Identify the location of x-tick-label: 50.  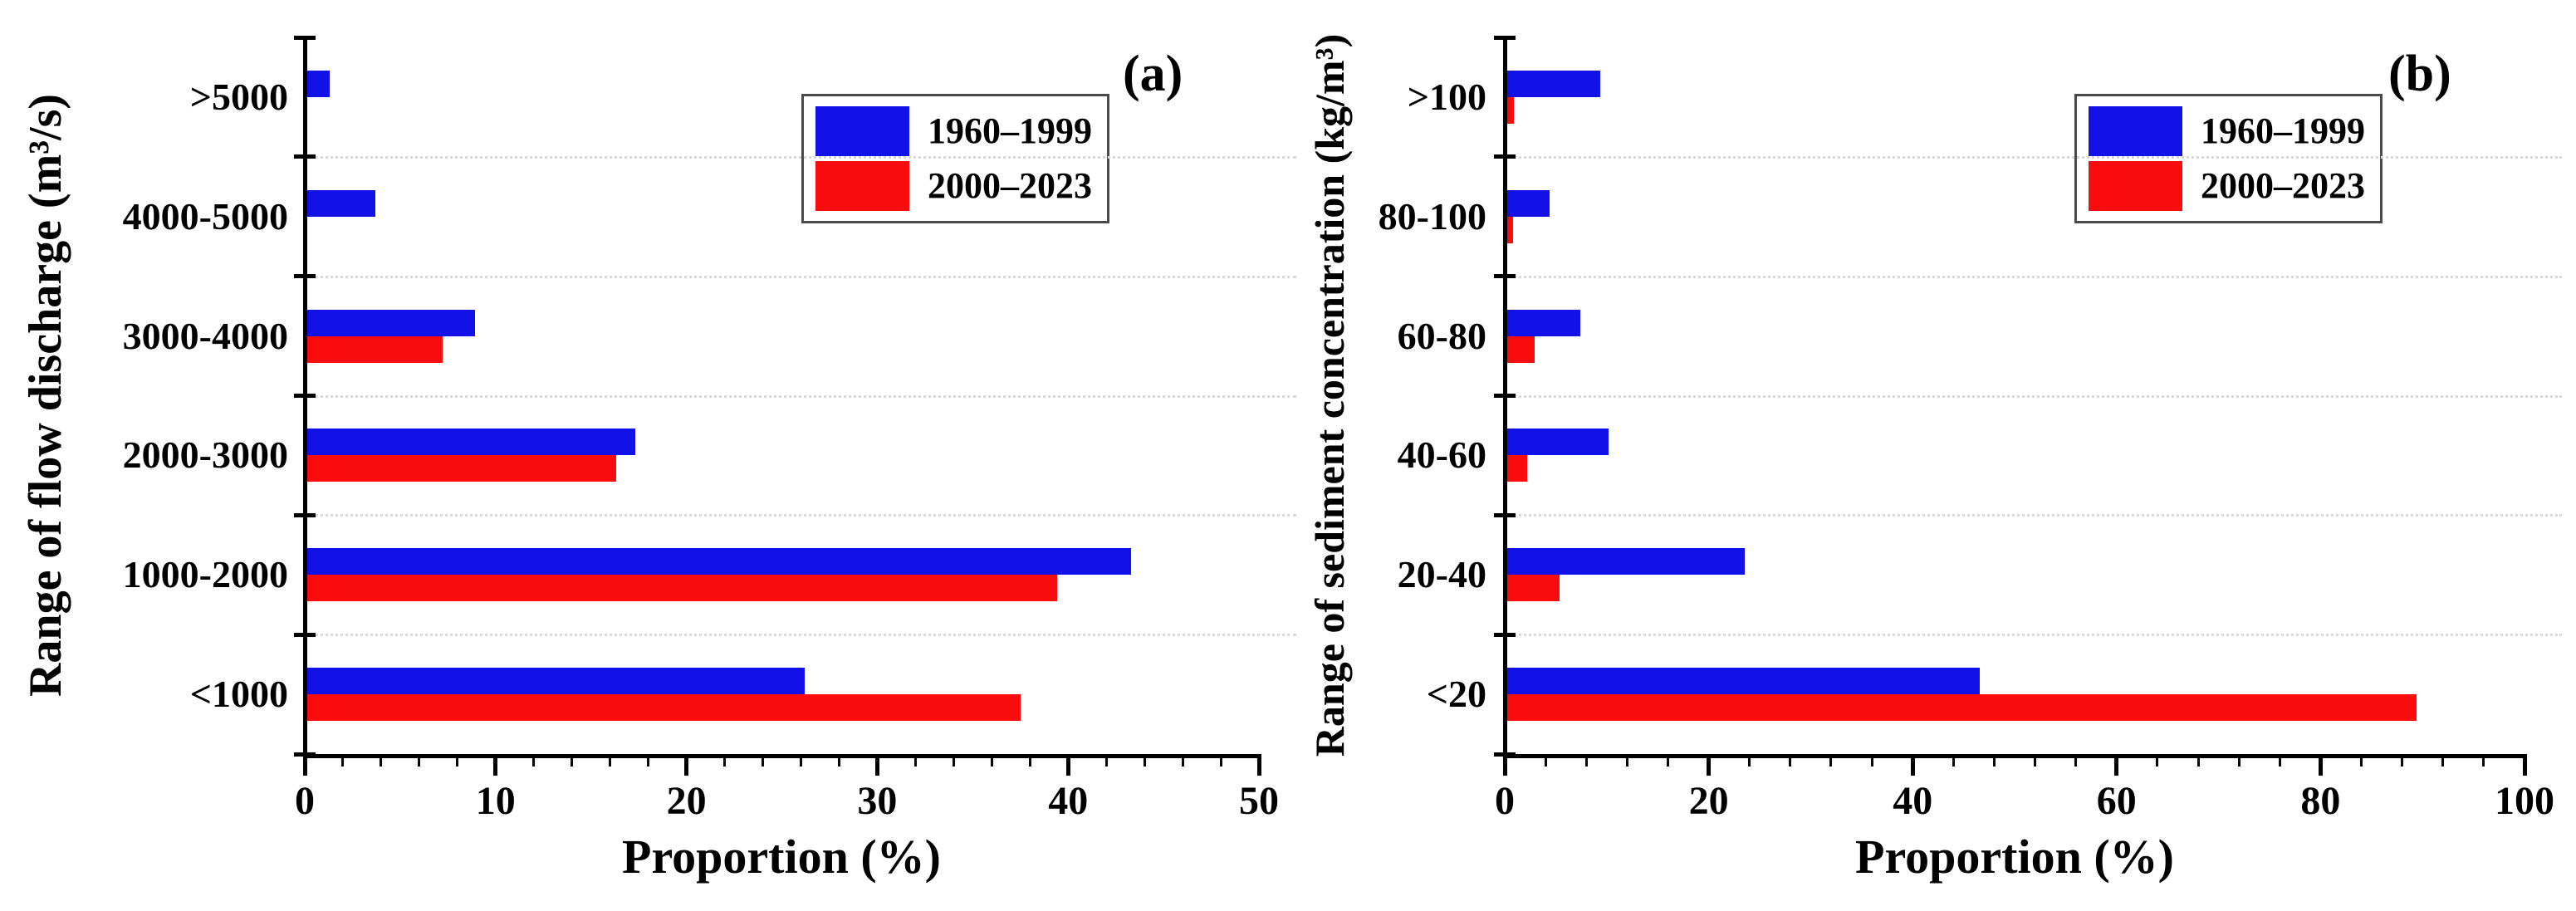
(1259, 801).